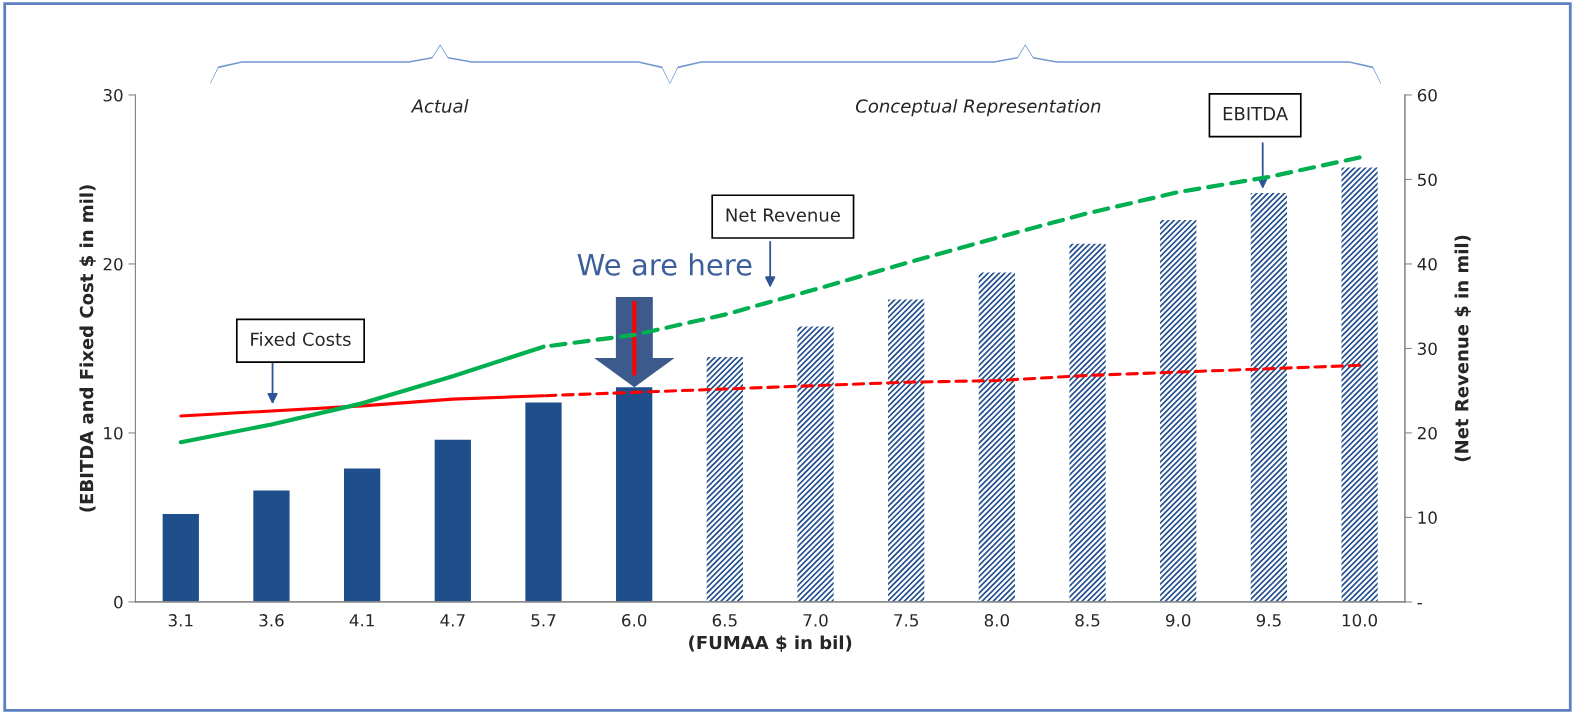  Describe the element at coordinates (1255, 114) in the screenshot. I see `annotation: EBITDA` at that location.